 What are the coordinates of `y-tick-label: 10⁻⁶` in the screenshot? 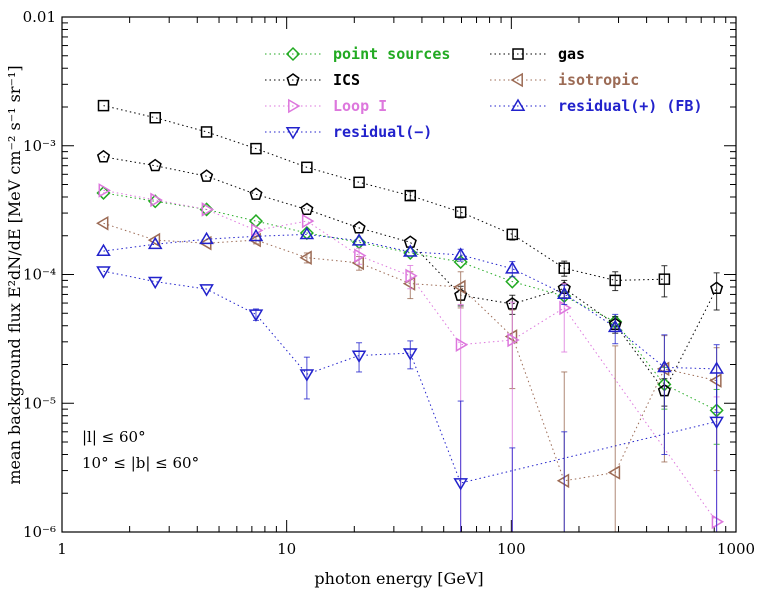 It's located at (39, 532).